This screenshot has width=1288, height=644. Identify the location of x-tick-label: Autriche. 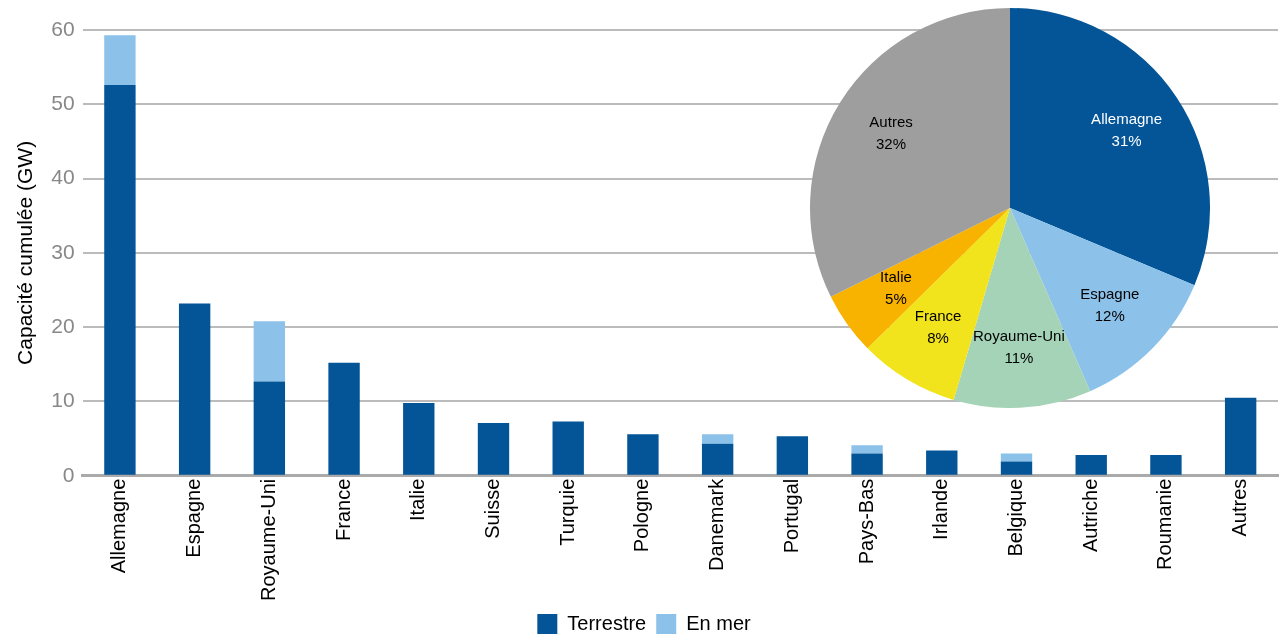
(1089, 515).